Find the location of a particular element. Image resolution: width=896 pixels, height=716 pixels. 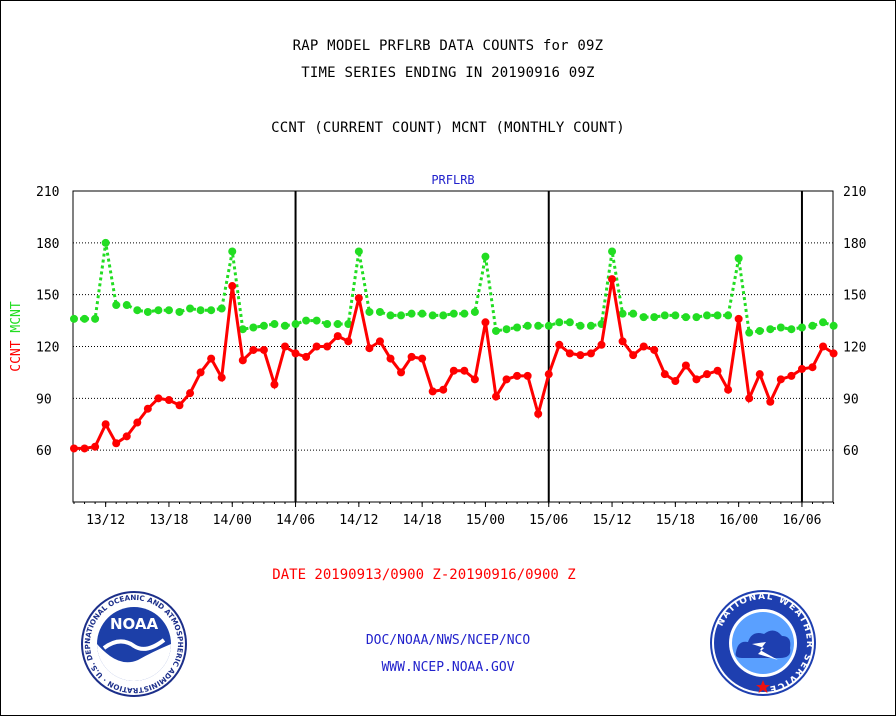

x-tick-label: 15/06 is located at coordinates (548, 520).